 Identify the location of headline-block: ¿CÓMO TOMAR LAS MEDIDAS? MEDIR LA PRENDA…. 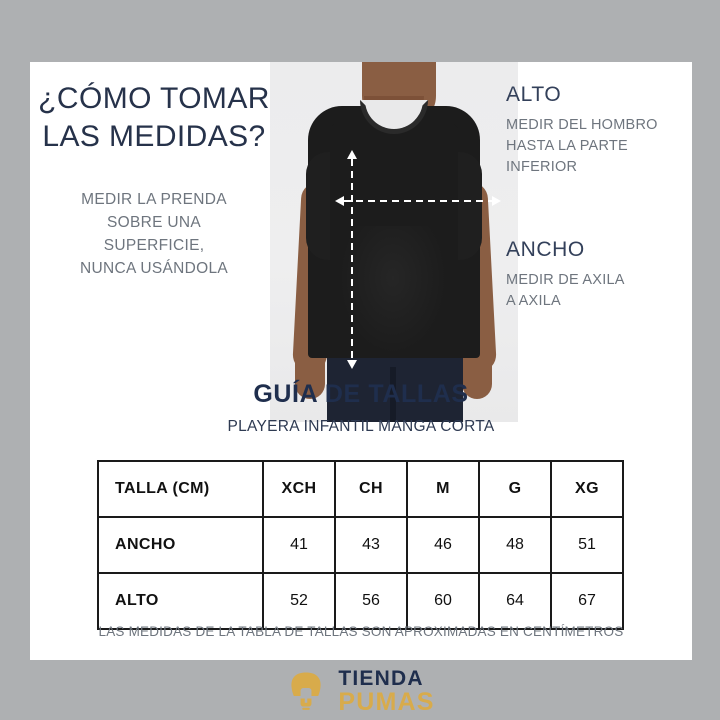
(154, 180).